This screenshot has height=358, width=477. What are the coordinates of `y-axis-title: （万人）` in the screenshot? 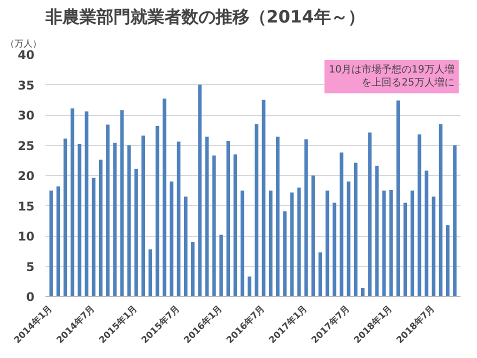 It's located at (24, 44).